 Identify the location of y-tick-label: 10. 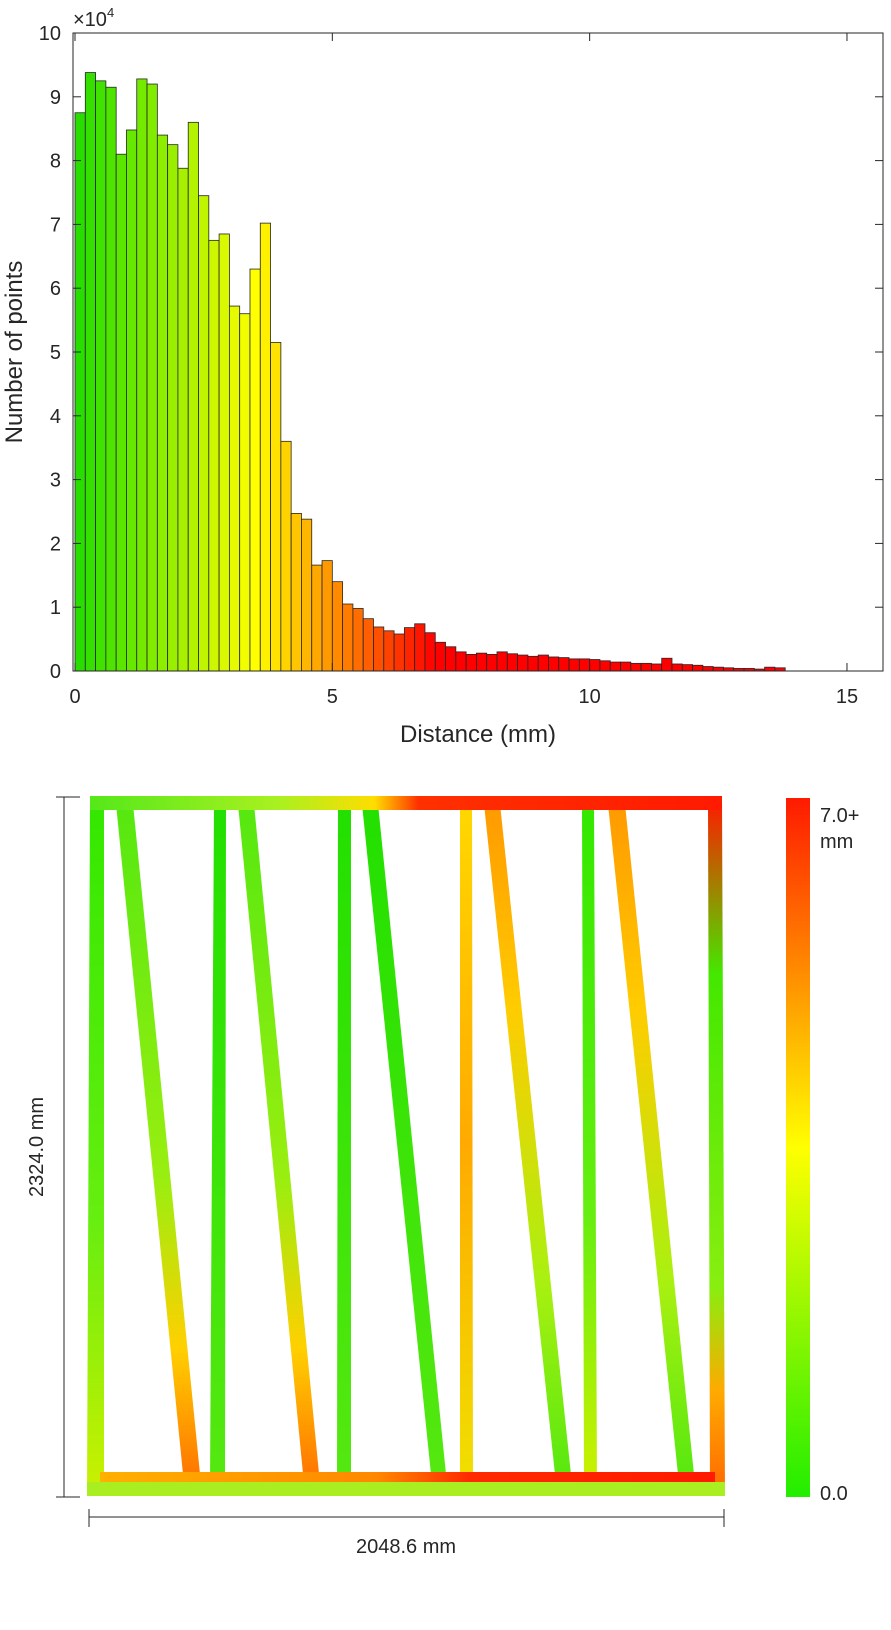
(50, 34).